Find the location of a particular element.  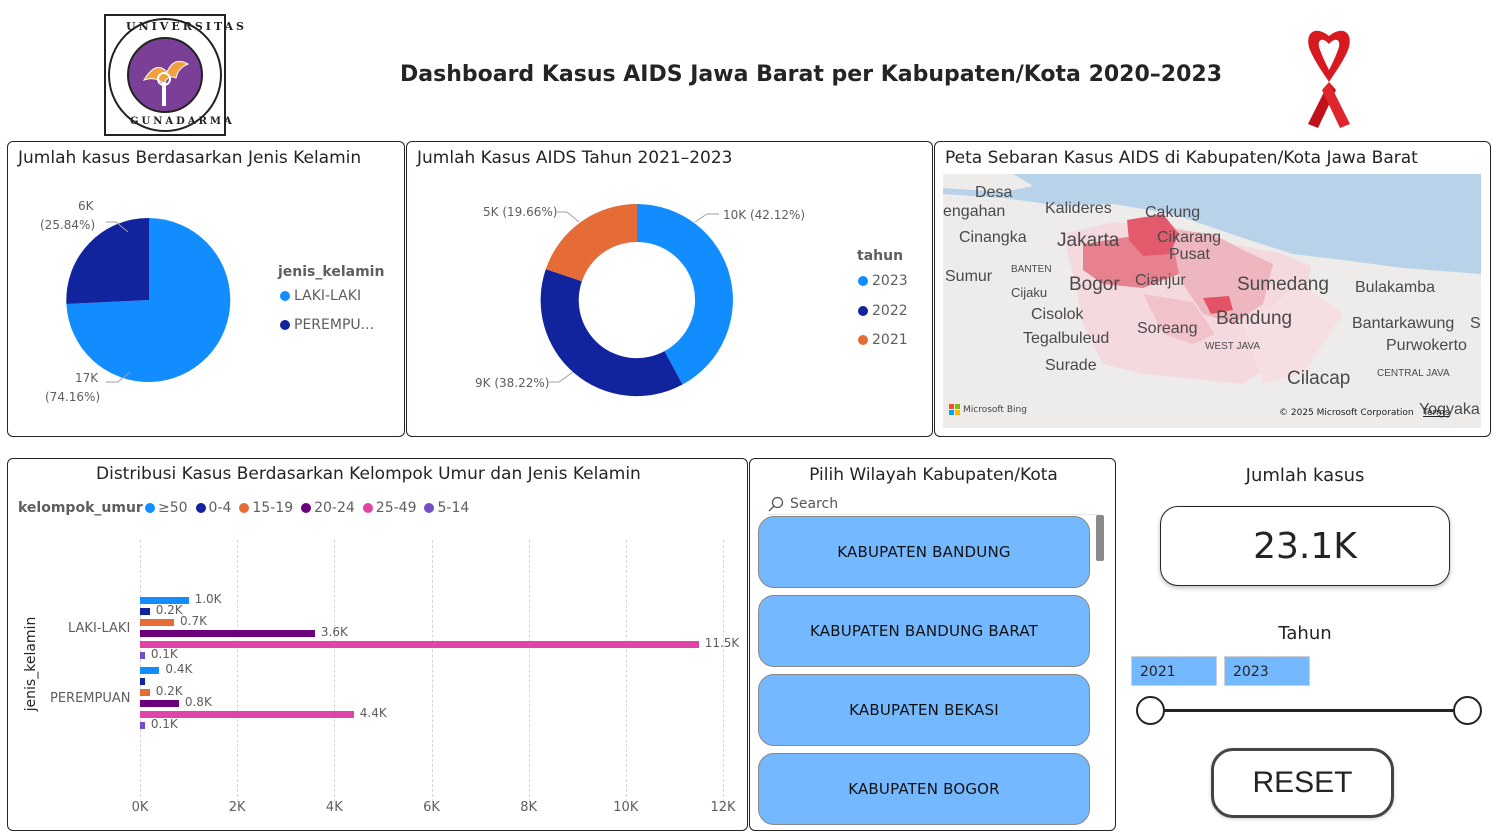

kpi-card: 23.1K is located at coordinates (1305, 546).